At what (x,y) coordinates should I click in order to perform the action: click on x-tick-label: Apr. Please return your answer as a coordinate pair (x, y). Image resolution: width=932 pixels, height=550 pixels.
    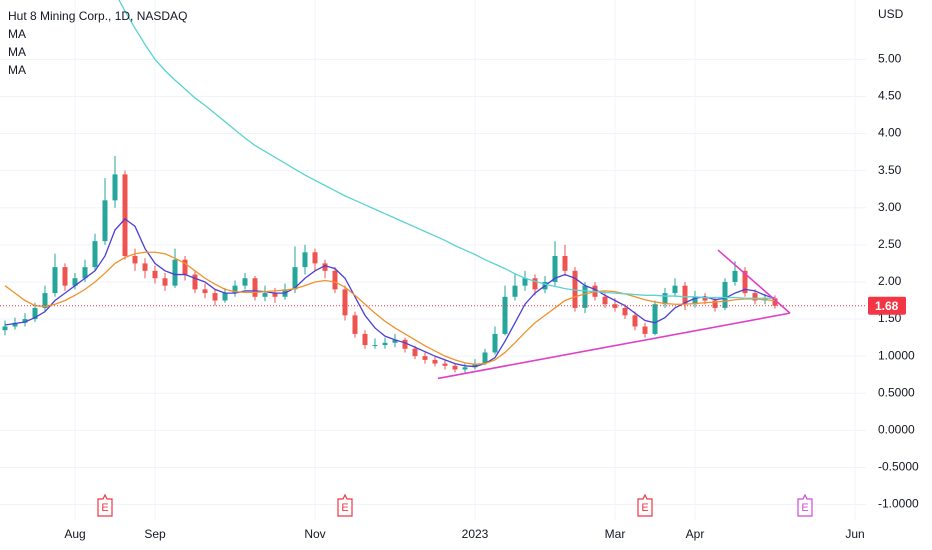
    Looking at the image, I should click on (695, 534).